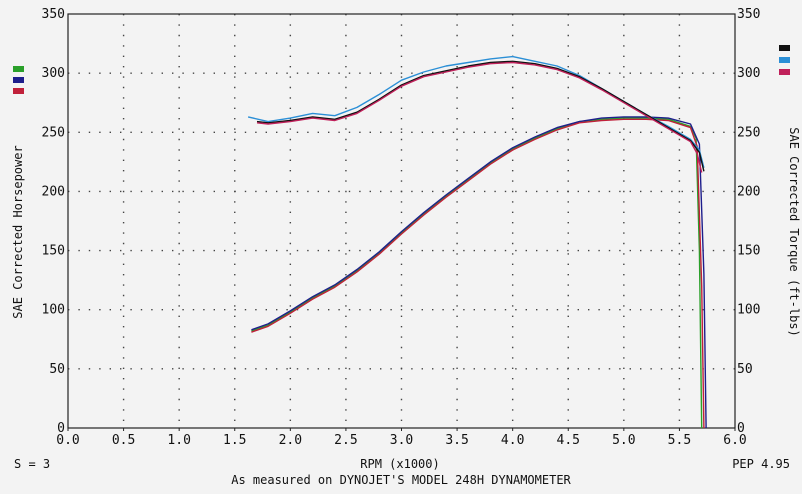 This screenshot has width=802, height=494. What do you see at coordinates (623, 440) in the screenshot?
I see `x-tick-label: 5.0` at bounding box center [623, 440].